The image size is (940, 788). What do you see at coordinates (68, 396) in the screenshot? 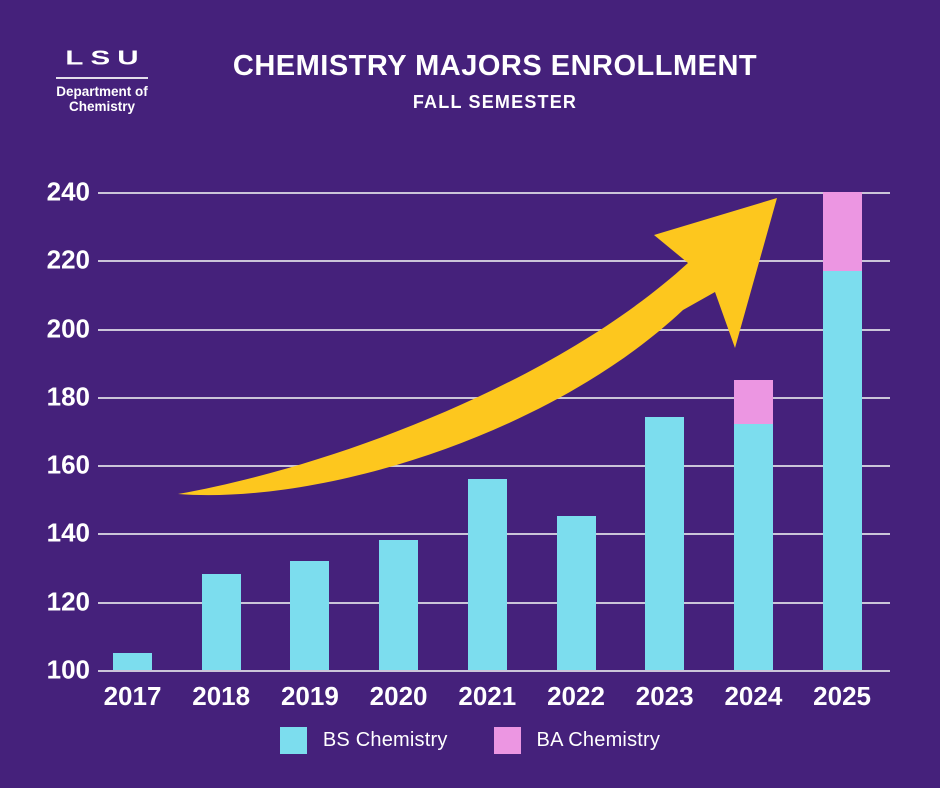
I see `y-axis-tick-180: 180` at bounding box center [68, 396].